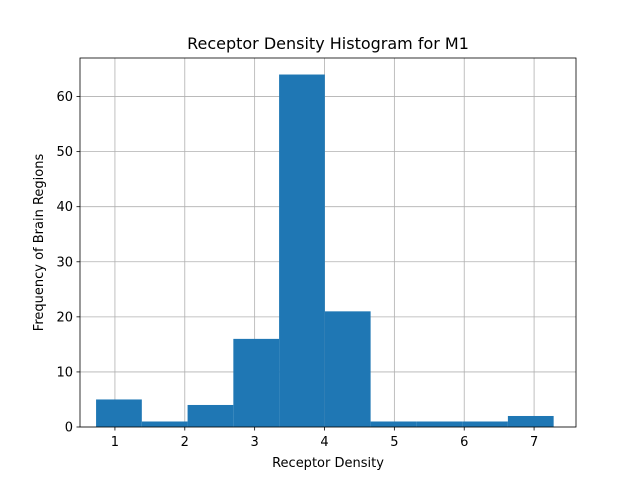 The image size is (640, 480). What do you see at coordinates (64, 262) in the screenshot?
I see `y-tick-label: 30` at bounding box center [64, 262].